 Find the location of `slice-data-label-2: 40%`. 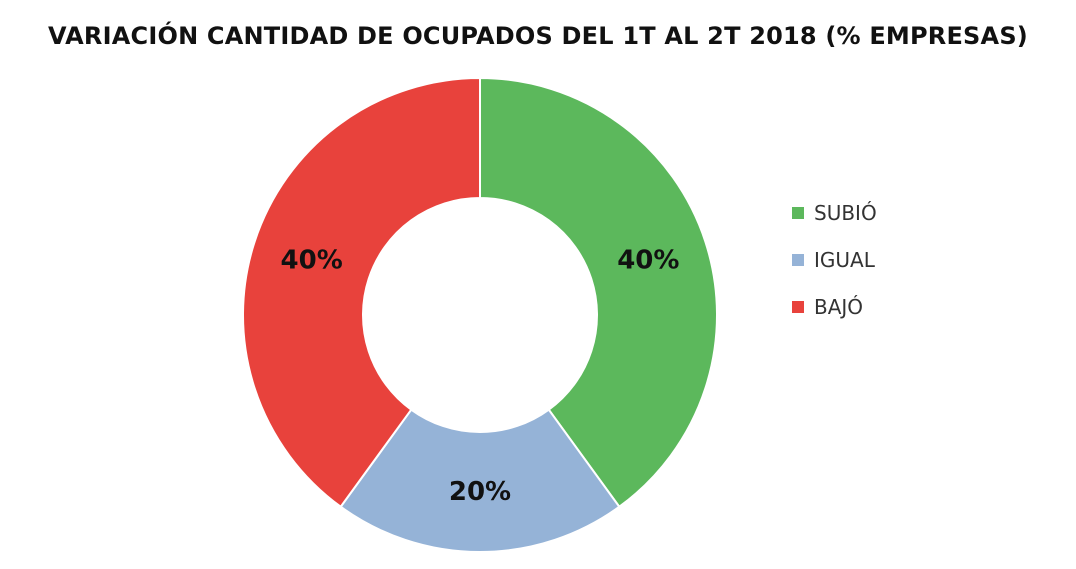

slice-data-label-2: 40% is located at coordinates (312, 260).